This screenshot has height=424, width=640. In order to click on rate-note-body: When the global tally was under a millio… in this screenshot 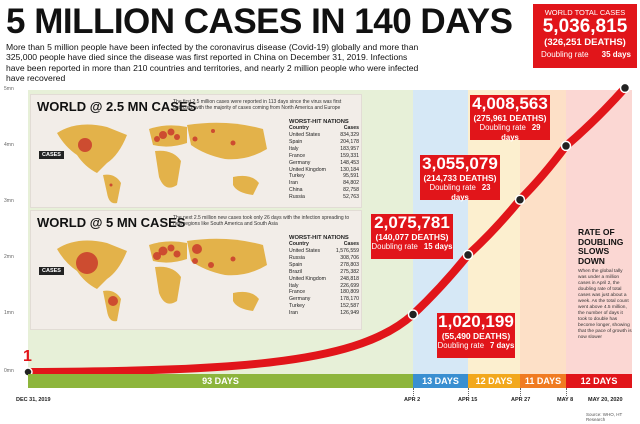, I will do `click(605, 304)`.